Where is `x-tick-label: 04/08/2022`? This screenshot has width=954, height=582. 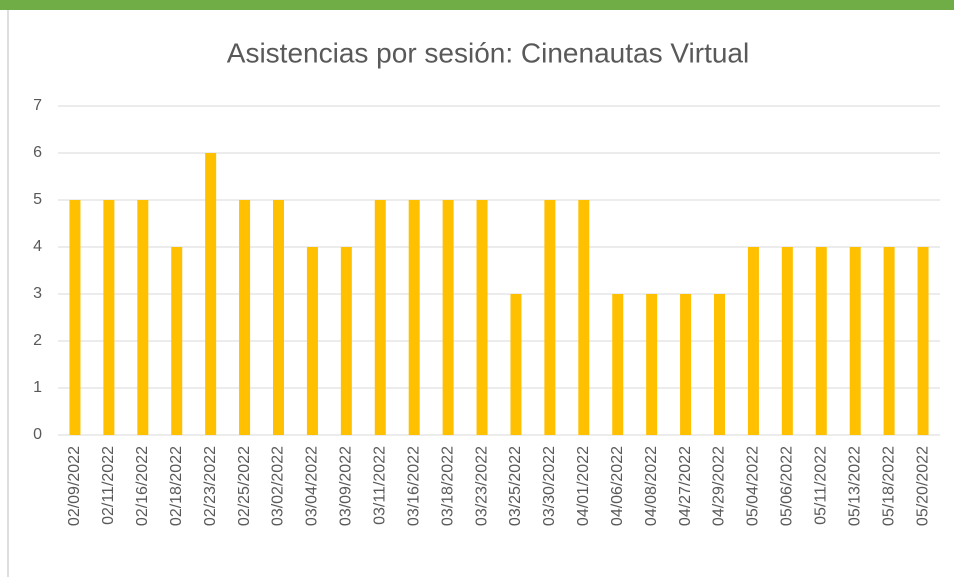 x-tick-label: 04/08/2022 is located at coordinates (651, 486).